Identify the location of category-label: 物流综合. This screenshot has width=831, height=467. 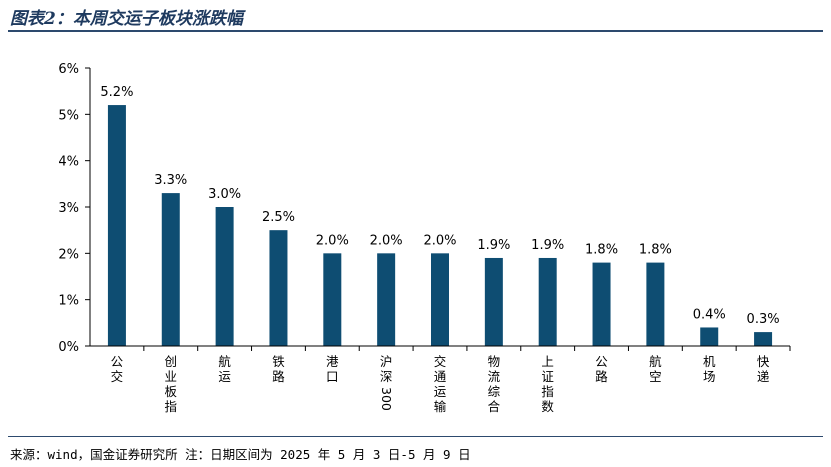
(494, 384).